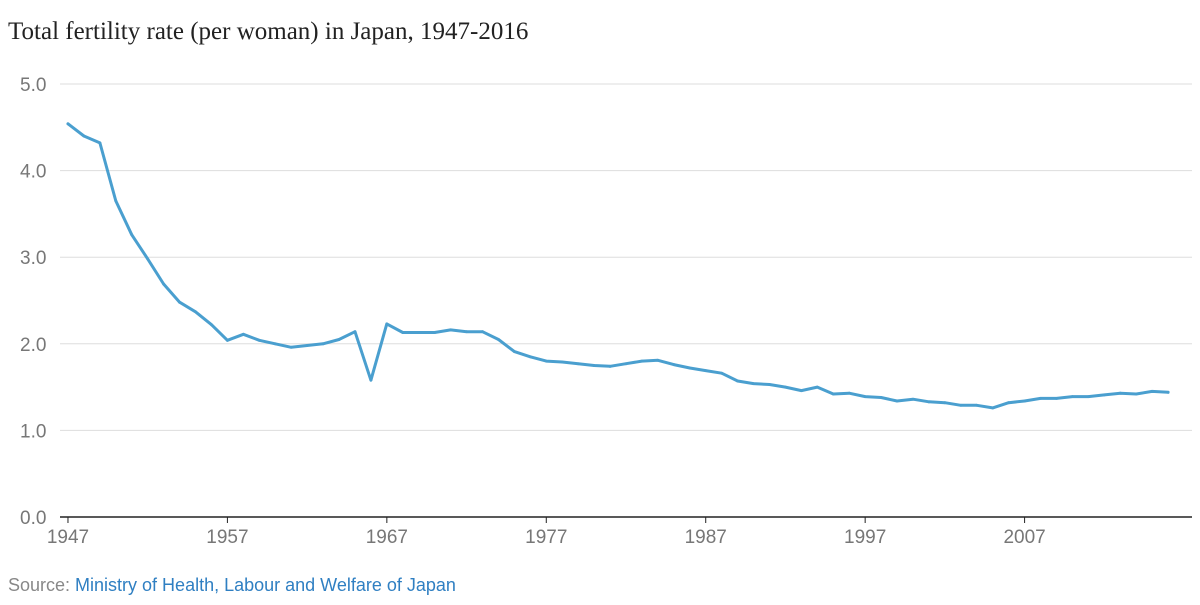  What do you see at coordinates (33, 85) in the screenshot?
I see `y-tick-label: 5.0` at bounding box center [33, 85].